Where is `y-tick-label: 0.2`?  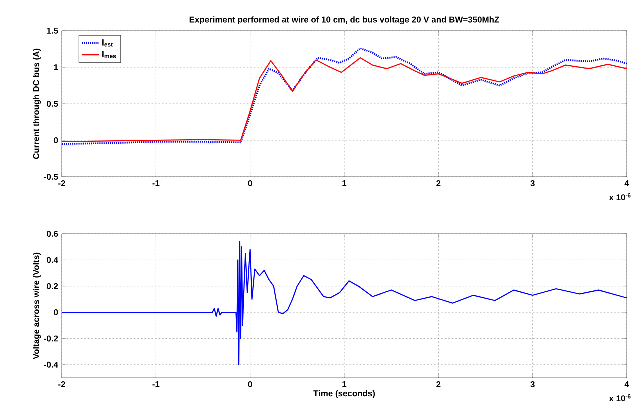 y-tick-label: 0.2 is located at coordinates (52, 286).